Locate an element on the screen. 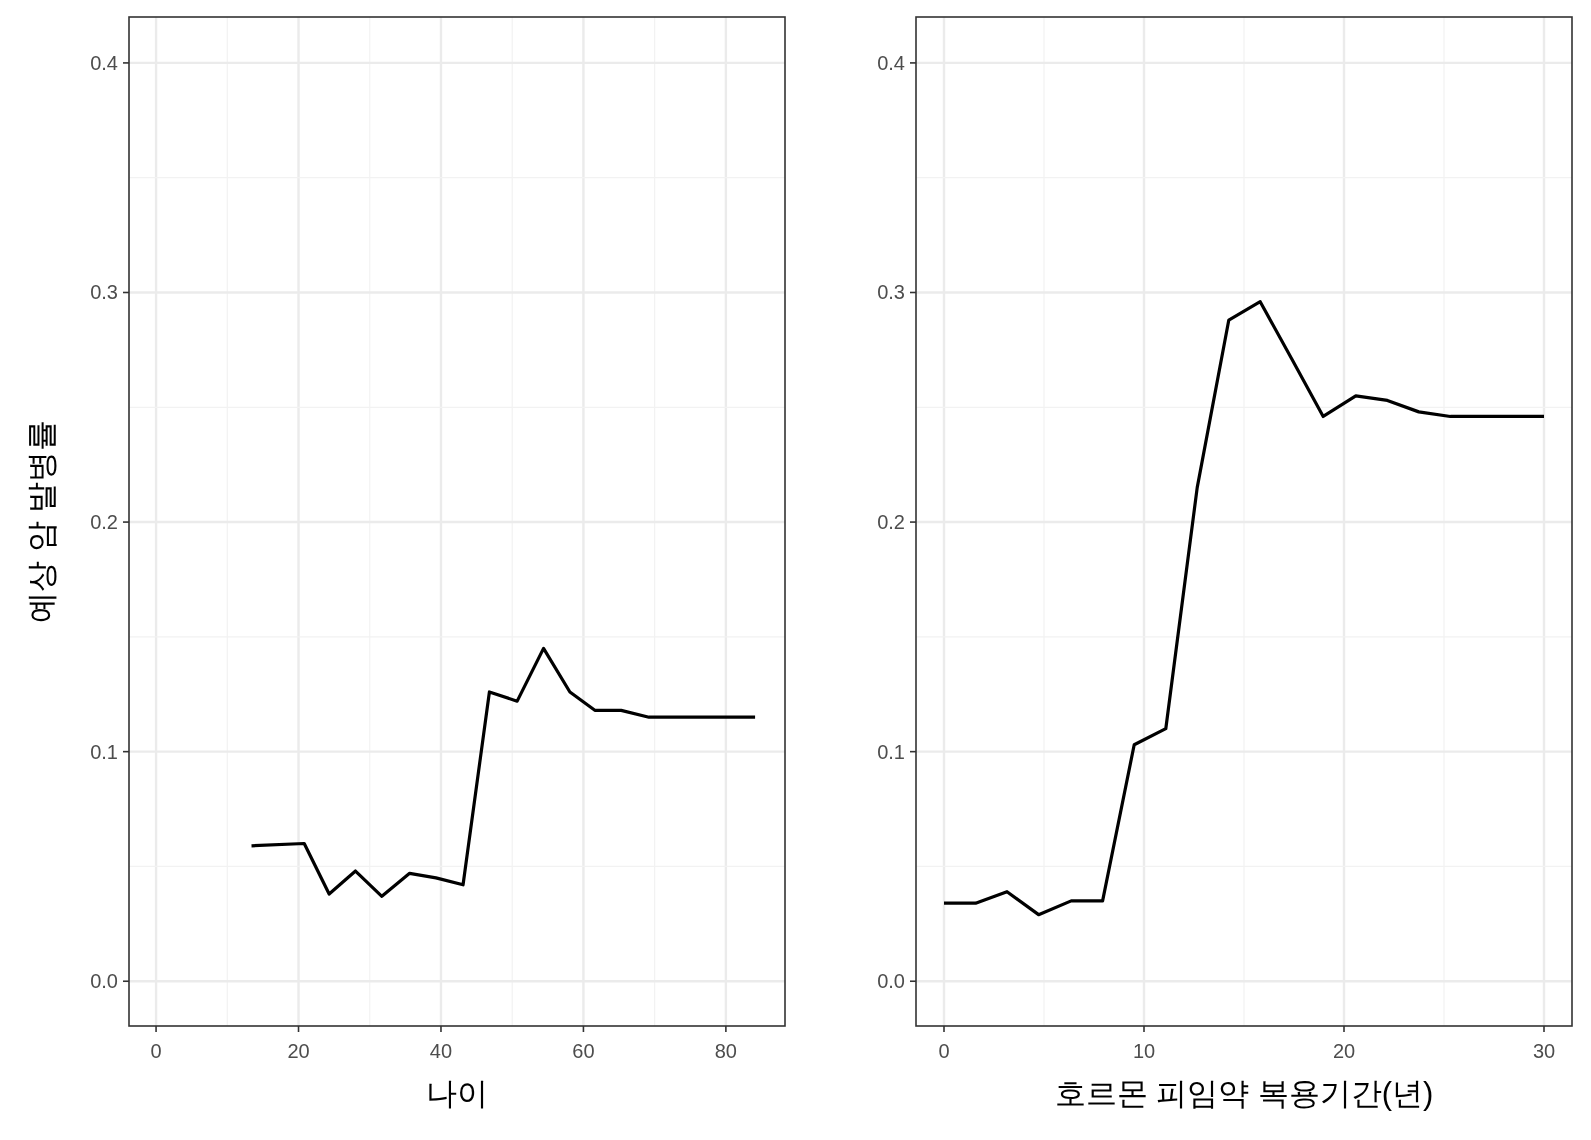 Image resolution: width=1591 pixels, height=1140 pixels. x-tick-label: 60 is located at coordinates (583, 1051).